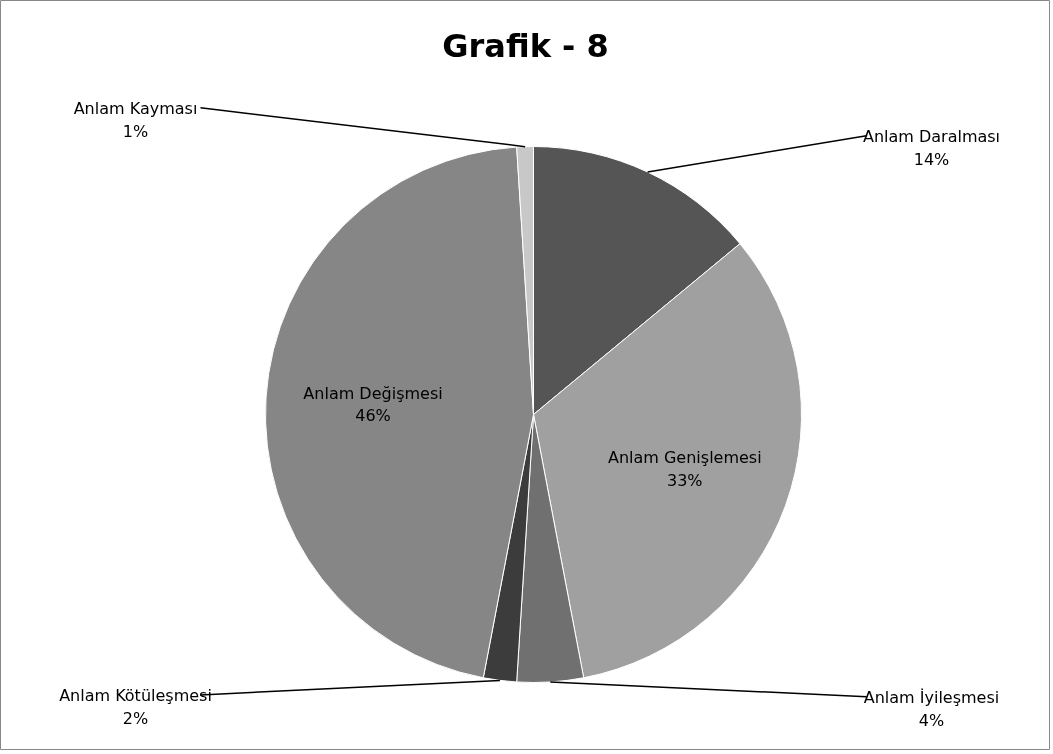  Describe the element at coordinates (684, 458) in the screenshot. I see `slice-label: Anlam Genişlemesi` at that location.